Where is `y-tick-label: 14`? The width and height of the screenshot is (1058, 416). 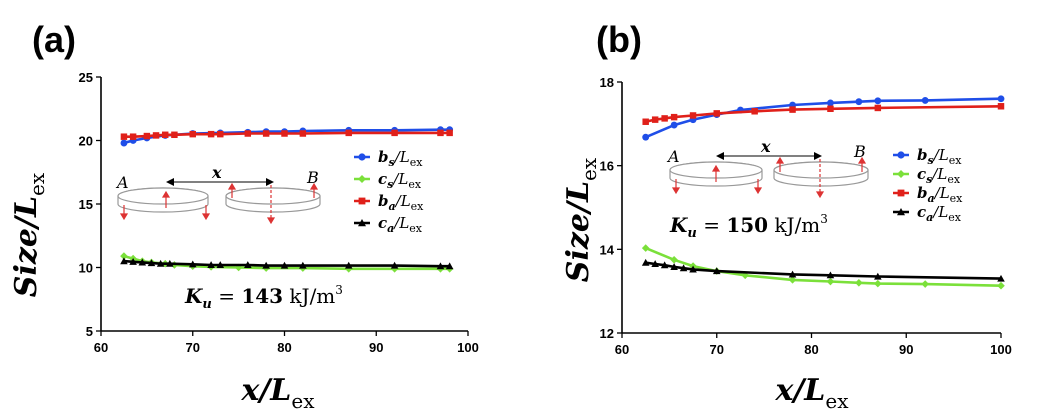 y-tick-label: 14 is located at coordinates (607, 249).